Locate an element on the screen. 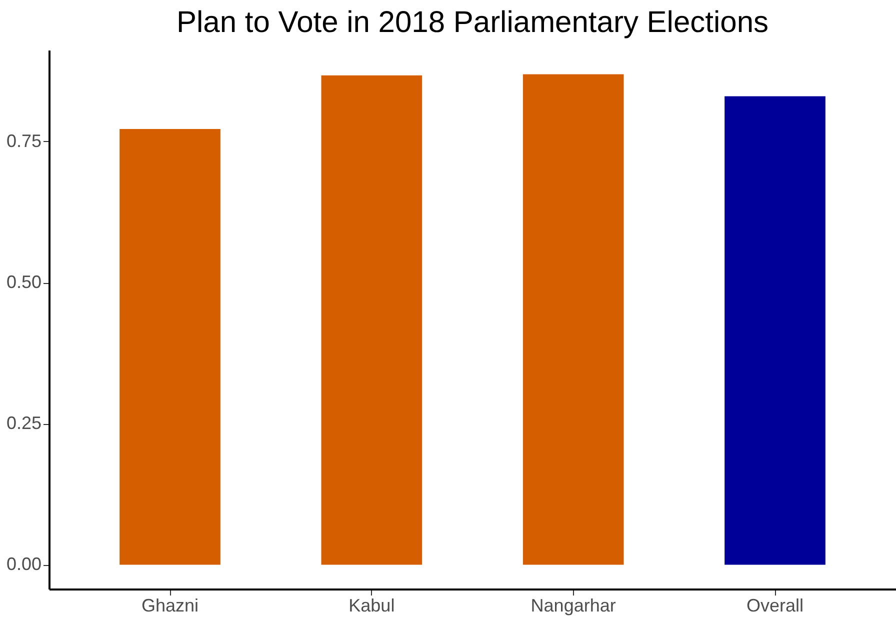 The width and height of the screenshot is (896, 620). y-tick-label: 0.50 is located at coordinates (24, 282).